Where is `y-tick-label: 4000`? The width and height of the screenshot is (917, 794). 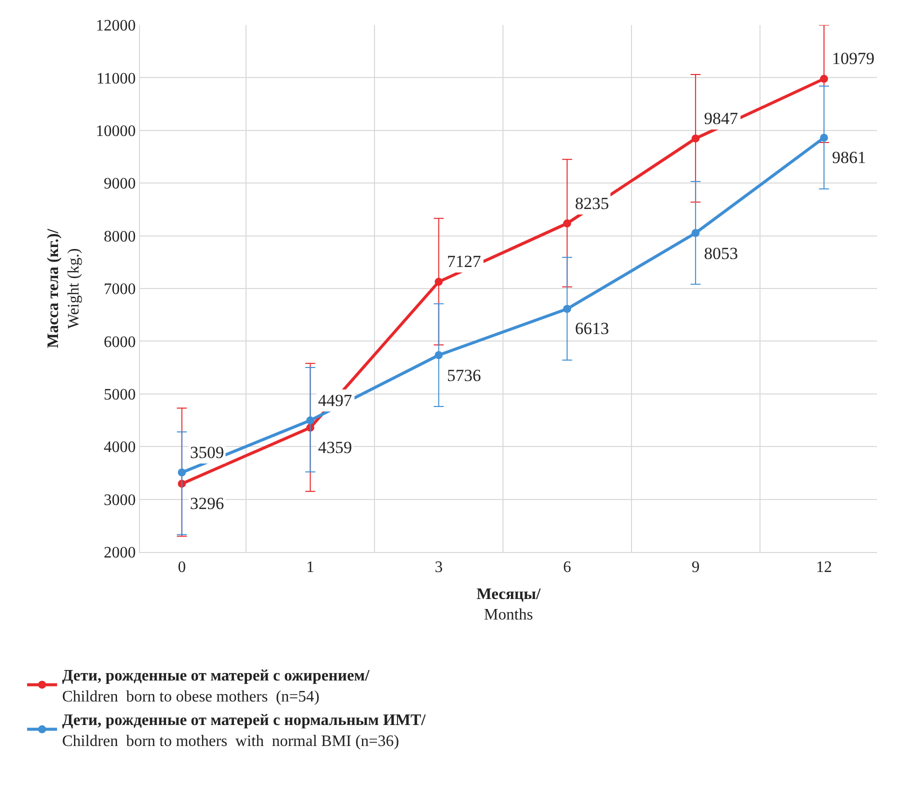 y-tick-label: 4000 is located at coordinates (120, 447).